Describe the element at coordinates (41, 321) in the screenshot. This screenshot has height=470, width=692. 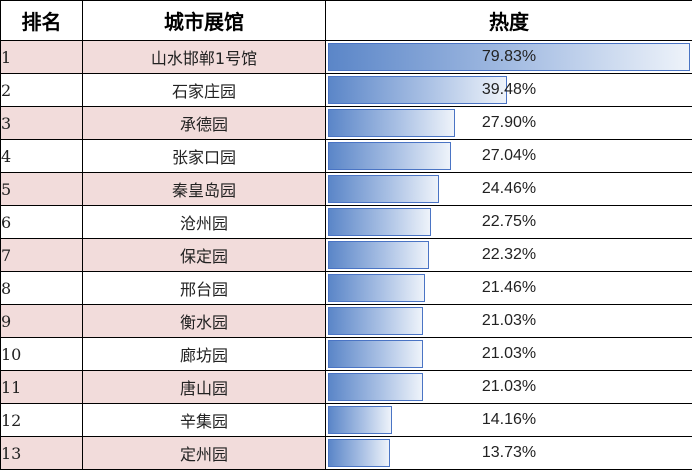
I see `rank-cell: 9` at that location.